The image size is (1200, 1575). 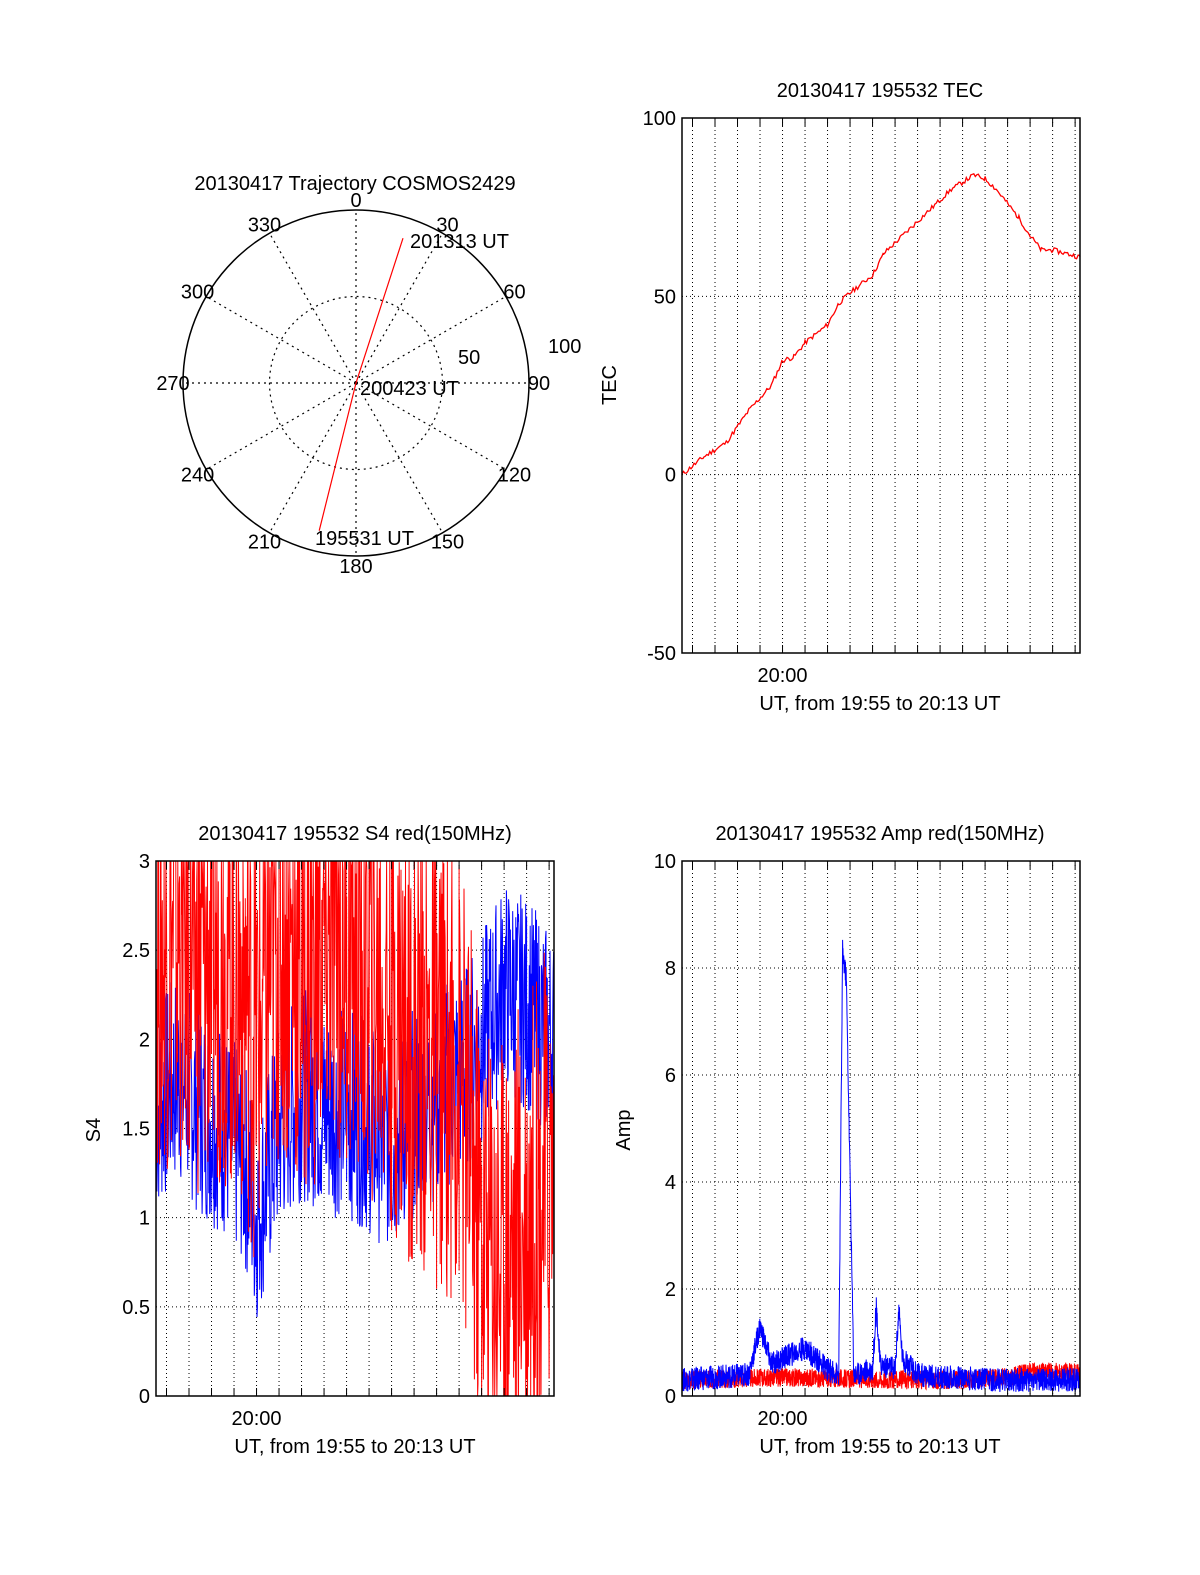 I want to click on amp-ytick-label: 10, so click(x=665, y=862).